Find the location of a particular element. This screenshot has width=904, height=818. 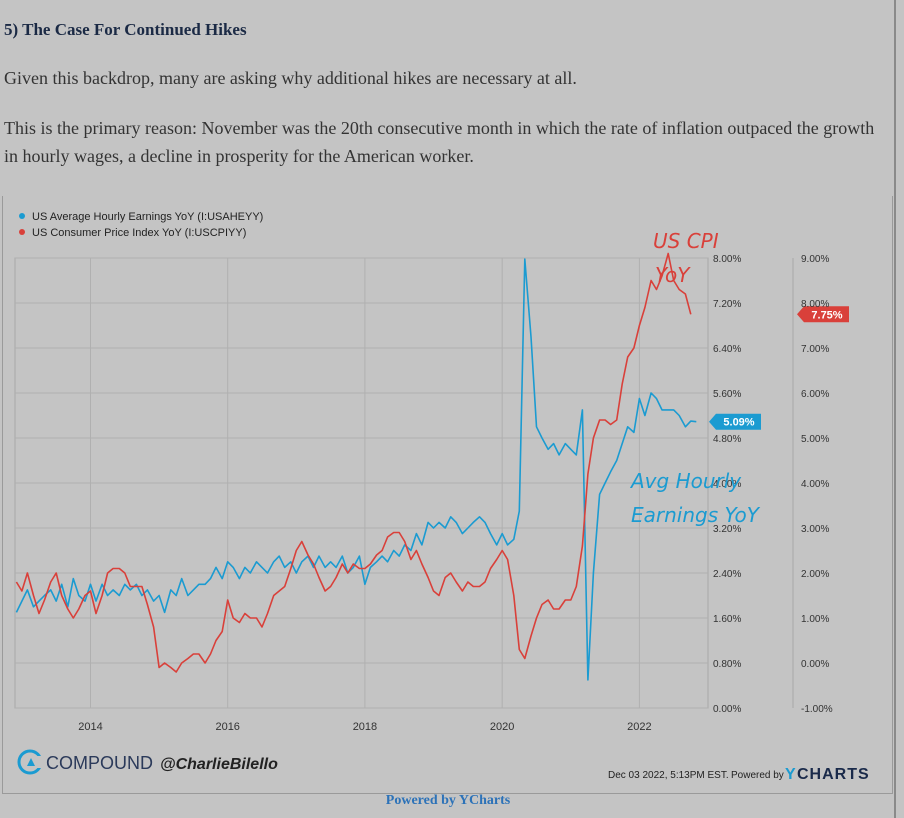

annotation-text: Earnings YoY is located at coordinates (696, 515).